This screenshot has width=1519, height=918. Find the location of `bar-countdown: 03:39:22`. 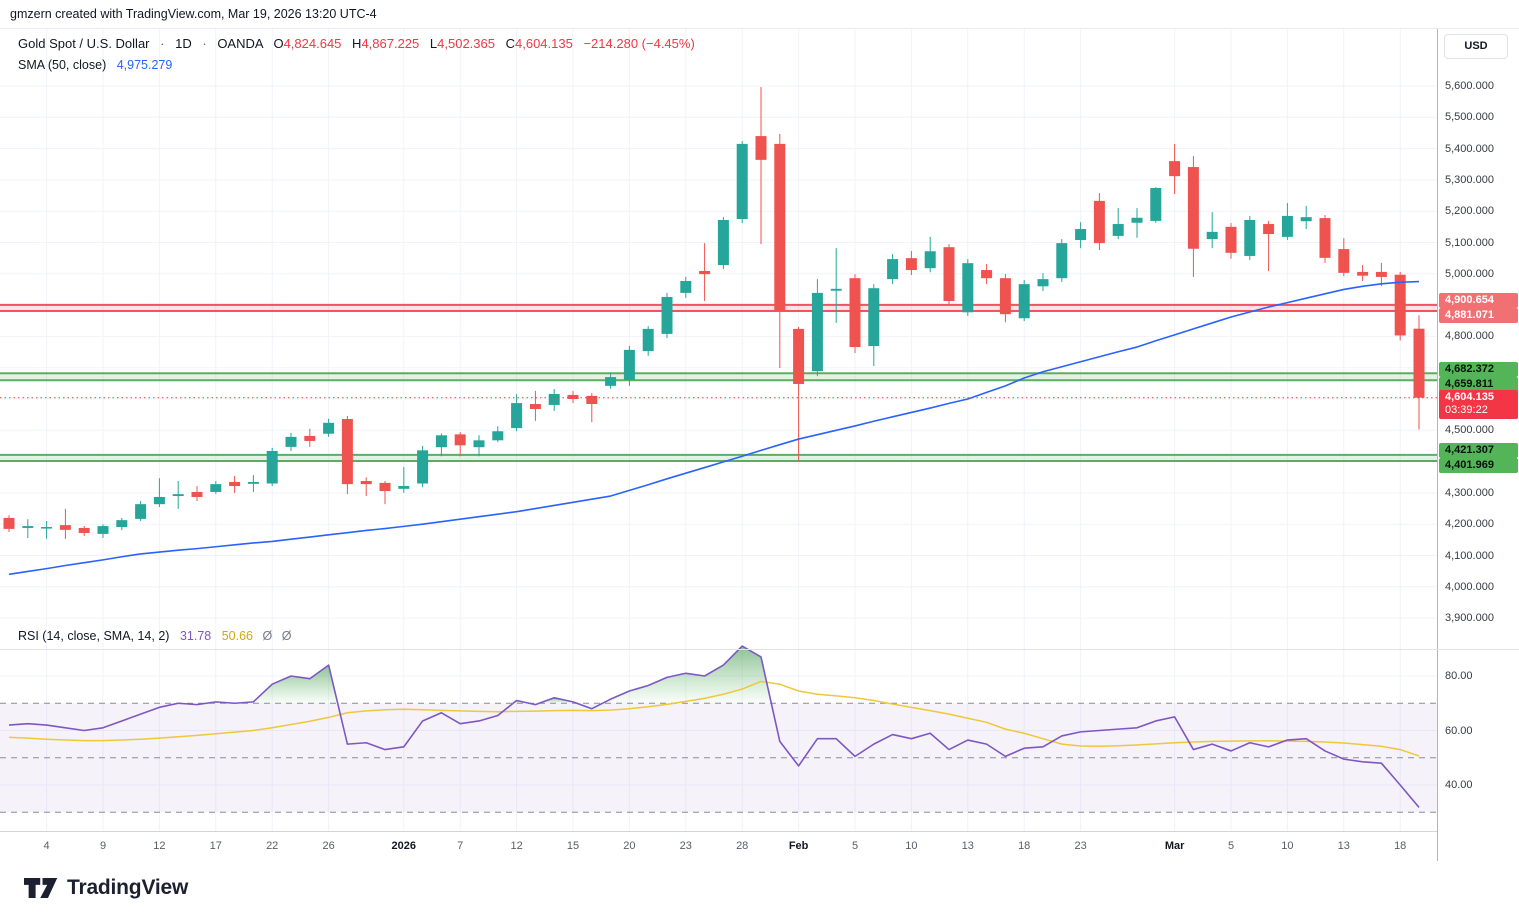

bar-countdown: 03:39:22 is located at coordinates (1466, 409).